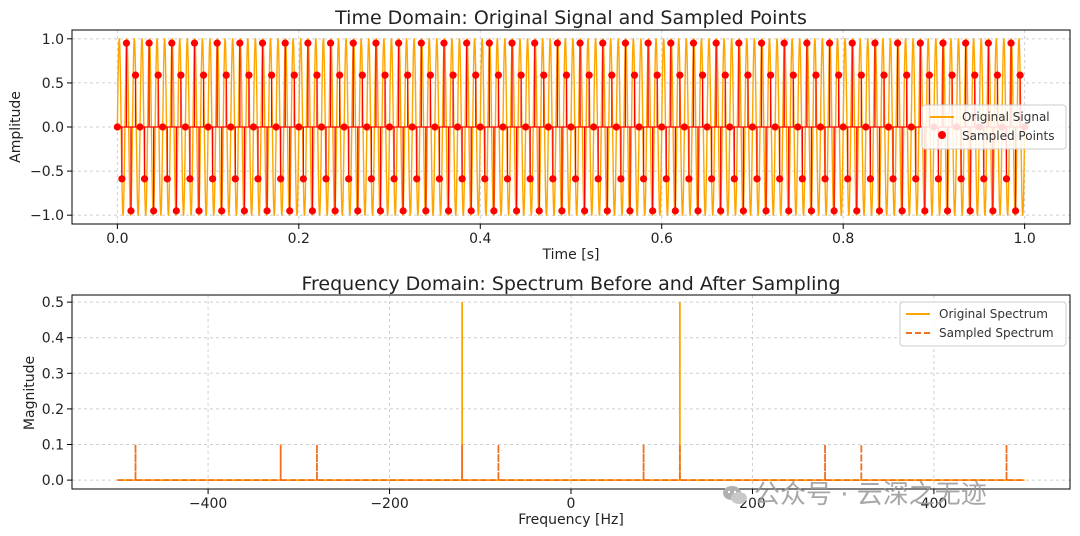  Describe the element at coordinates (735, 494) in the screenshot. I see `wechat-icon` at that location.